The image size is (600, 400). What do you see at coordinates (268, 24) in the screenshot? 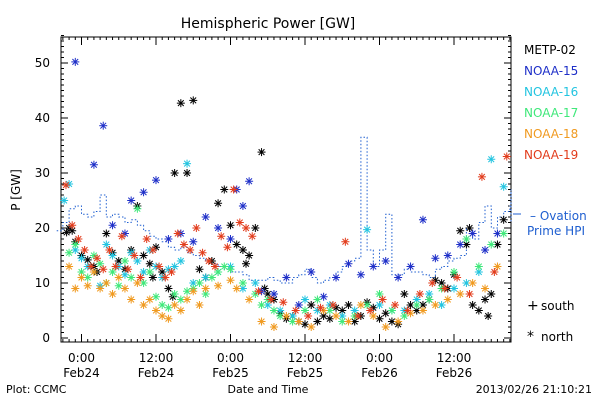
I see `chart-title: Hemispheric Power [GW]` at bounding box center [268, 24].